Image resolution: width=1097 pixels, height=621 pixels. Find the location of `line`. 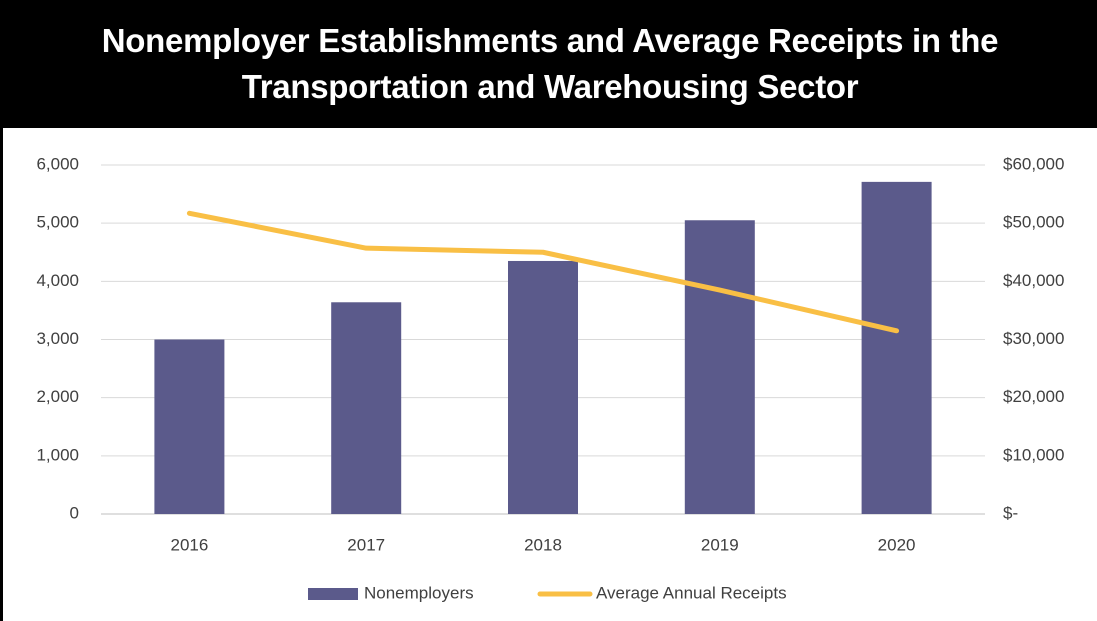

line is located at coordinates (543, 272).